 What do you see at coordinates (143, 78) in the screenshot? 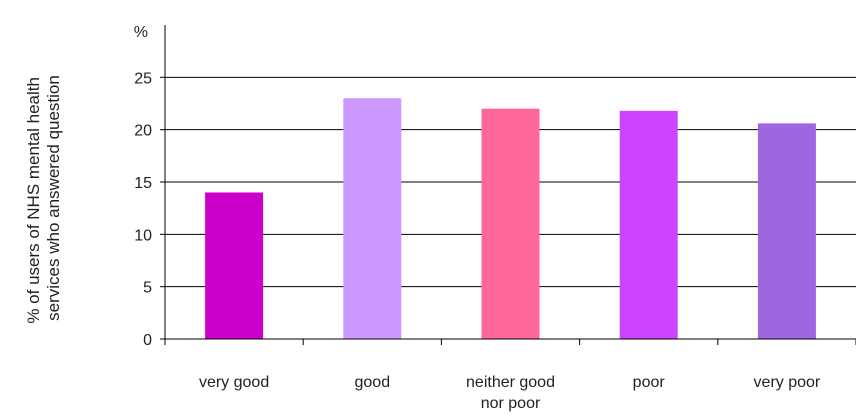
I see `y-tick-label: 25` at bounding box center [143, 78].